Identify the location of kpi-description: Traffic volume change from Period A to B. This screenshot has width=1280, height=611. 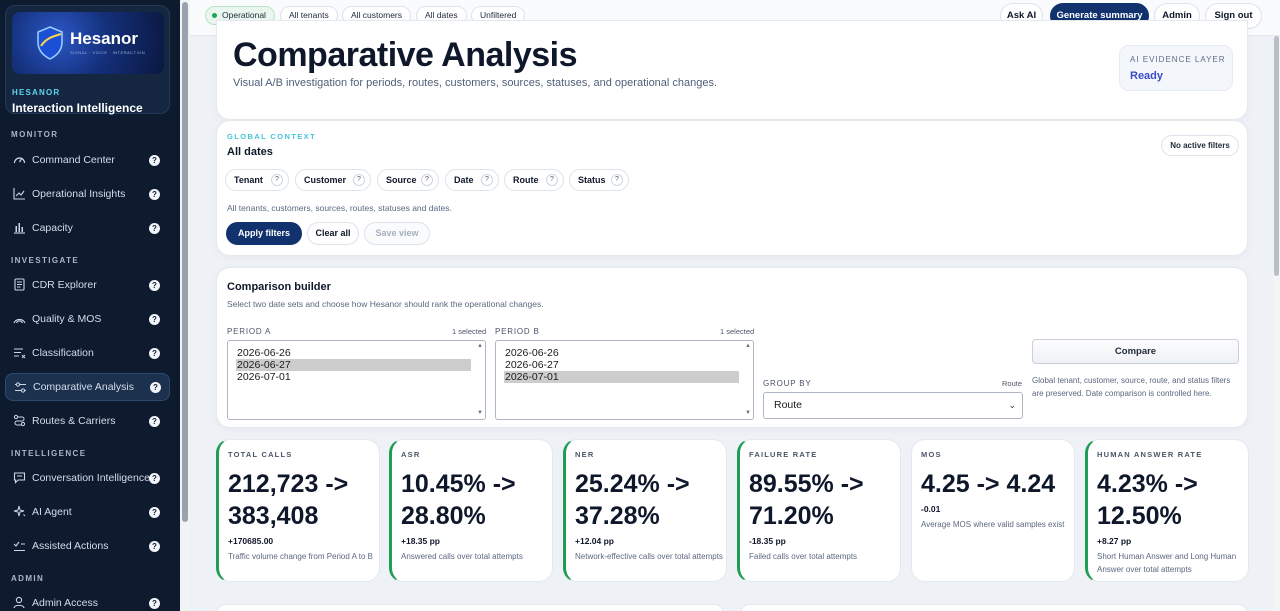
(300, 556).